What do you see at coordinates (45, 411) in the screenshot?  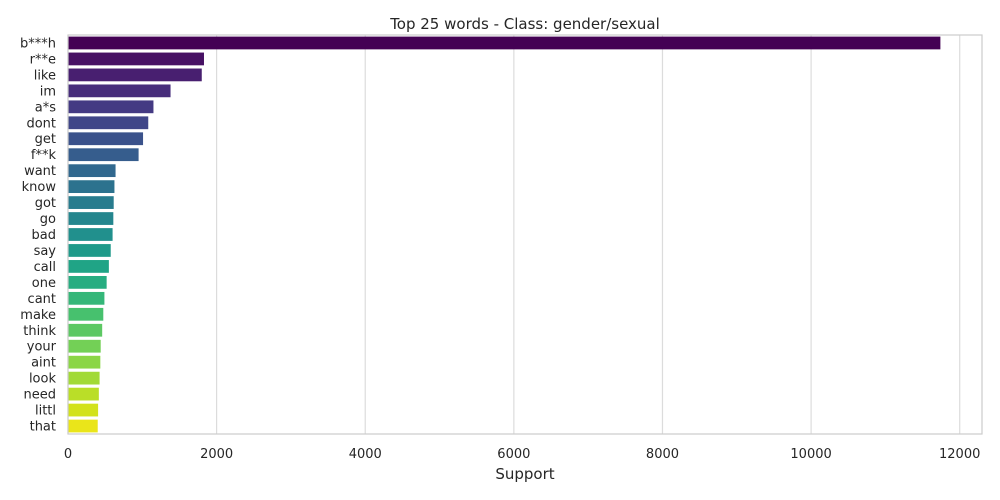 I see `category-label: littl` at bounding box center [45, 411].